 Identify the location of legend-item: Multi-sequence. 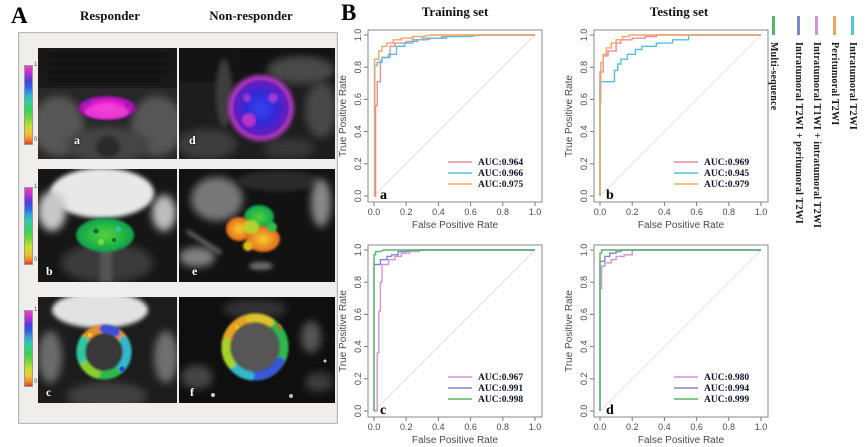
(773, 63).